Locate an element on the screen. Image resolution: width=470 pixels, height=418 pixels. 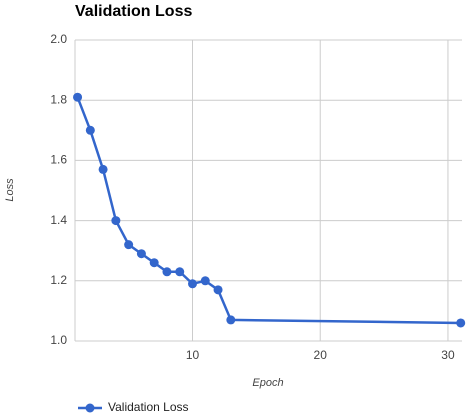
y-tick-label: 1.2 is located at coordinates (58, 280).